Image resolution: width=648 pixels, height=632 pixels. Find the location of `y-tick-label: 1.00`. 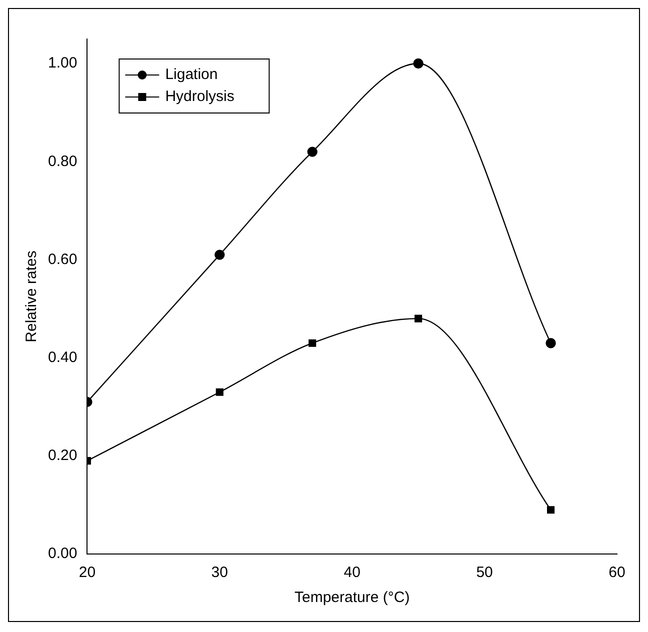

y-tick-label: 1.00 is located at coordinates (63, 63).